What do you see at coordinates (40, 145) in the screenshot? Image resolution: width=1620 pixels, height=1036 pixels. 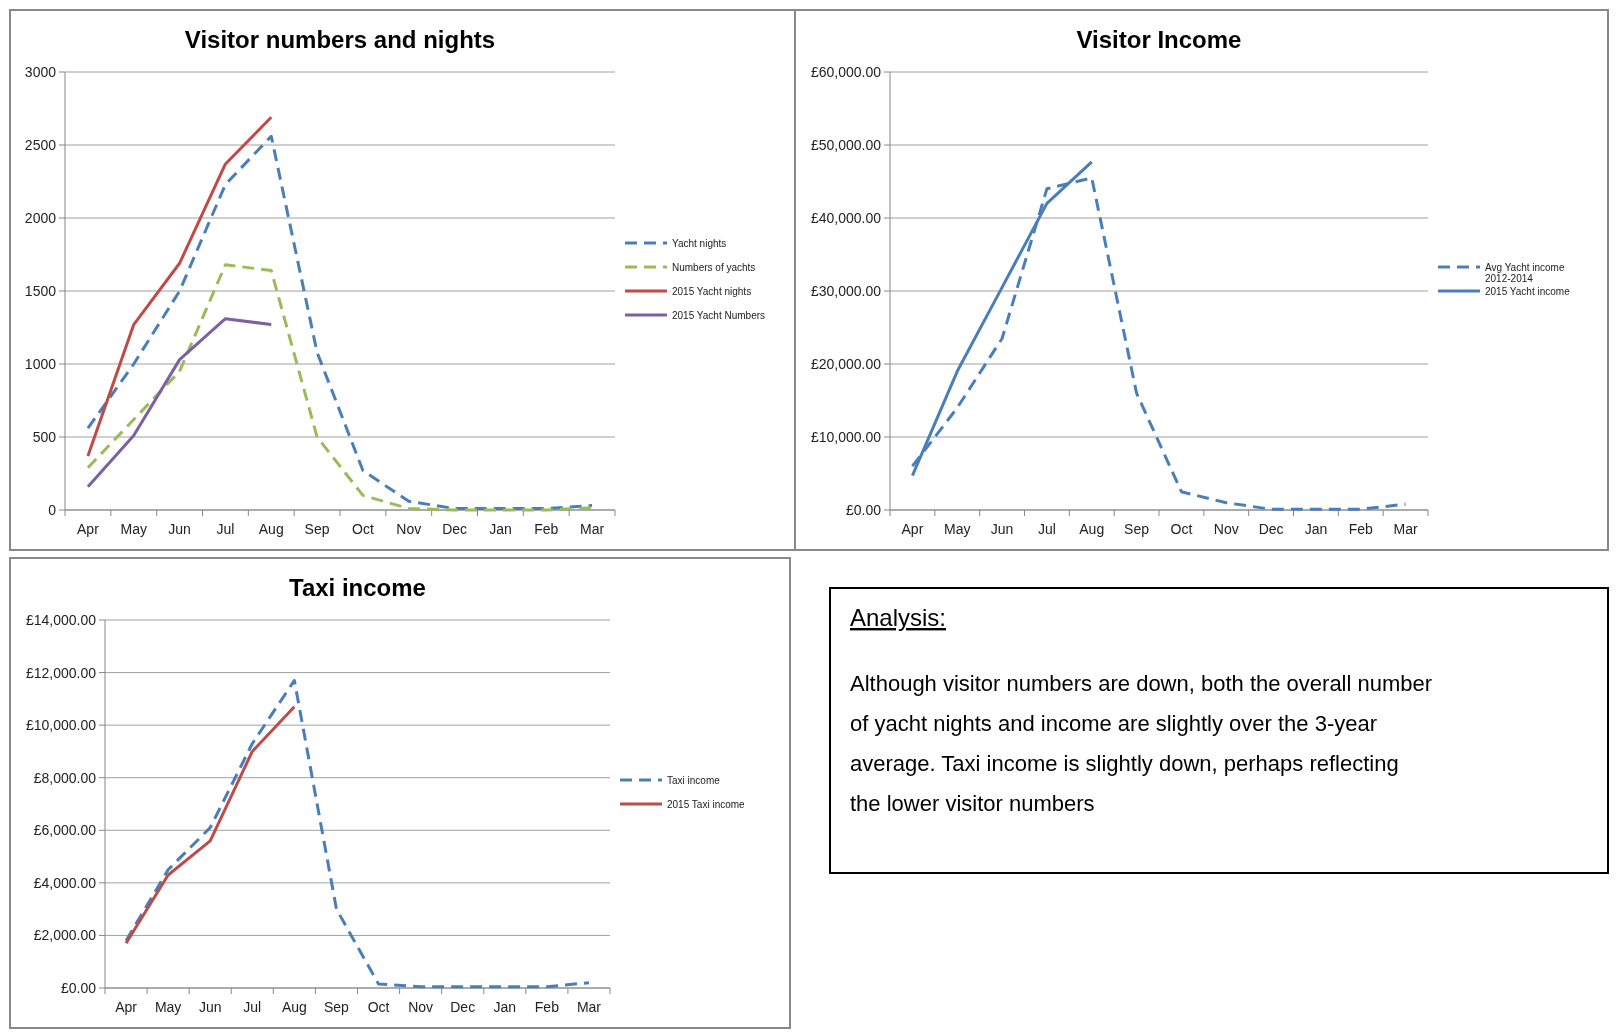 I see `y-tick-label: 2500` at bounding box center [40, 145].